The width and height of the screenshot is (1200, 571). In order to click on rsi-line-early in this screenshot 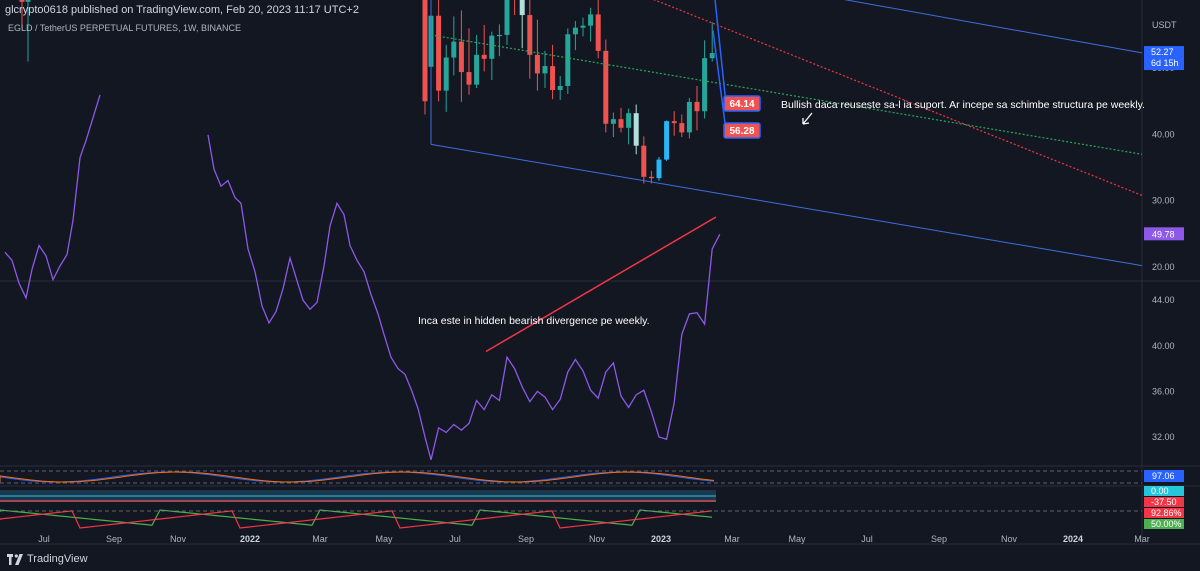, I will do `click(52, 197)`.